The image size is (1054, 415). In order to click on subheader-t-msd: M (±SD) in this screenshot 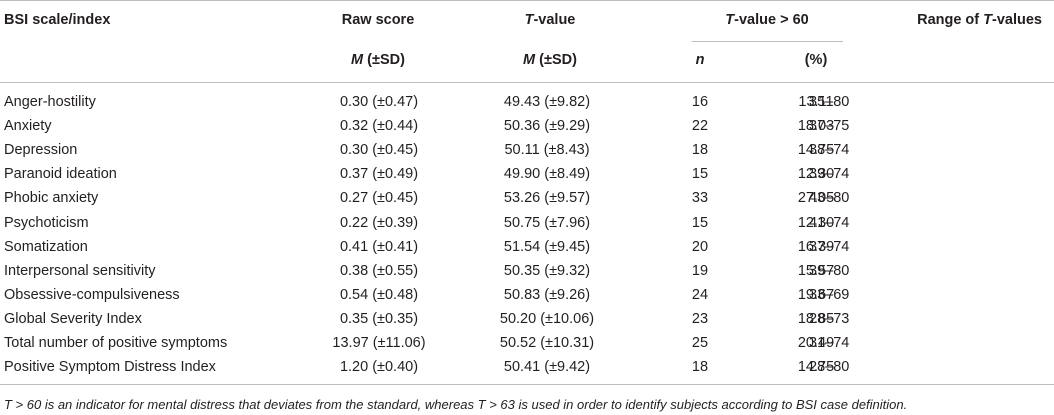, I will do `click(550, 60)`.